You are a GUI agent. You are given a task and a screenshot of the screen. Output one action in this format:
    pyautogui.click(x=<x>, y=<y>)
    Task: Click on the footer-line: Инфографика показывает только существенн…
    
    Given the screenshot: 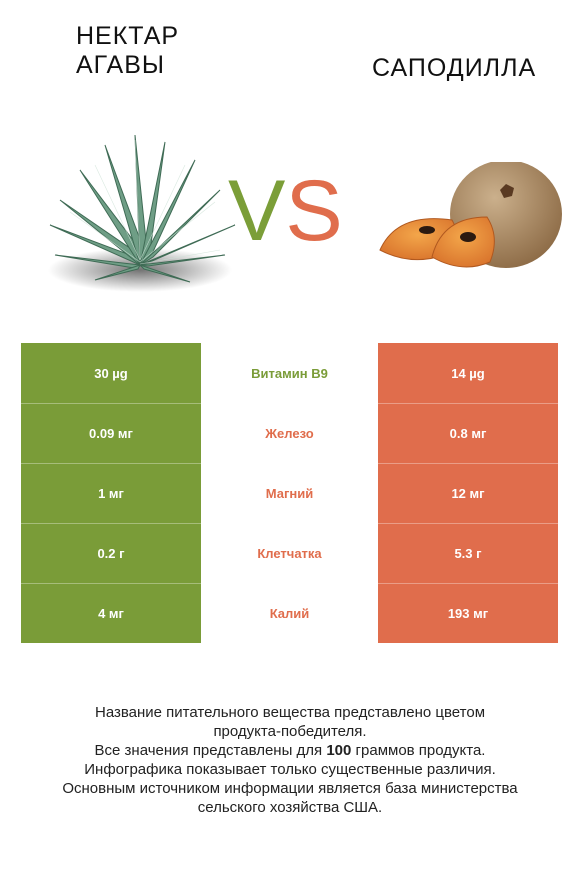 What is the action you would take?
    pyautogui.click(x=290, y=769)
    